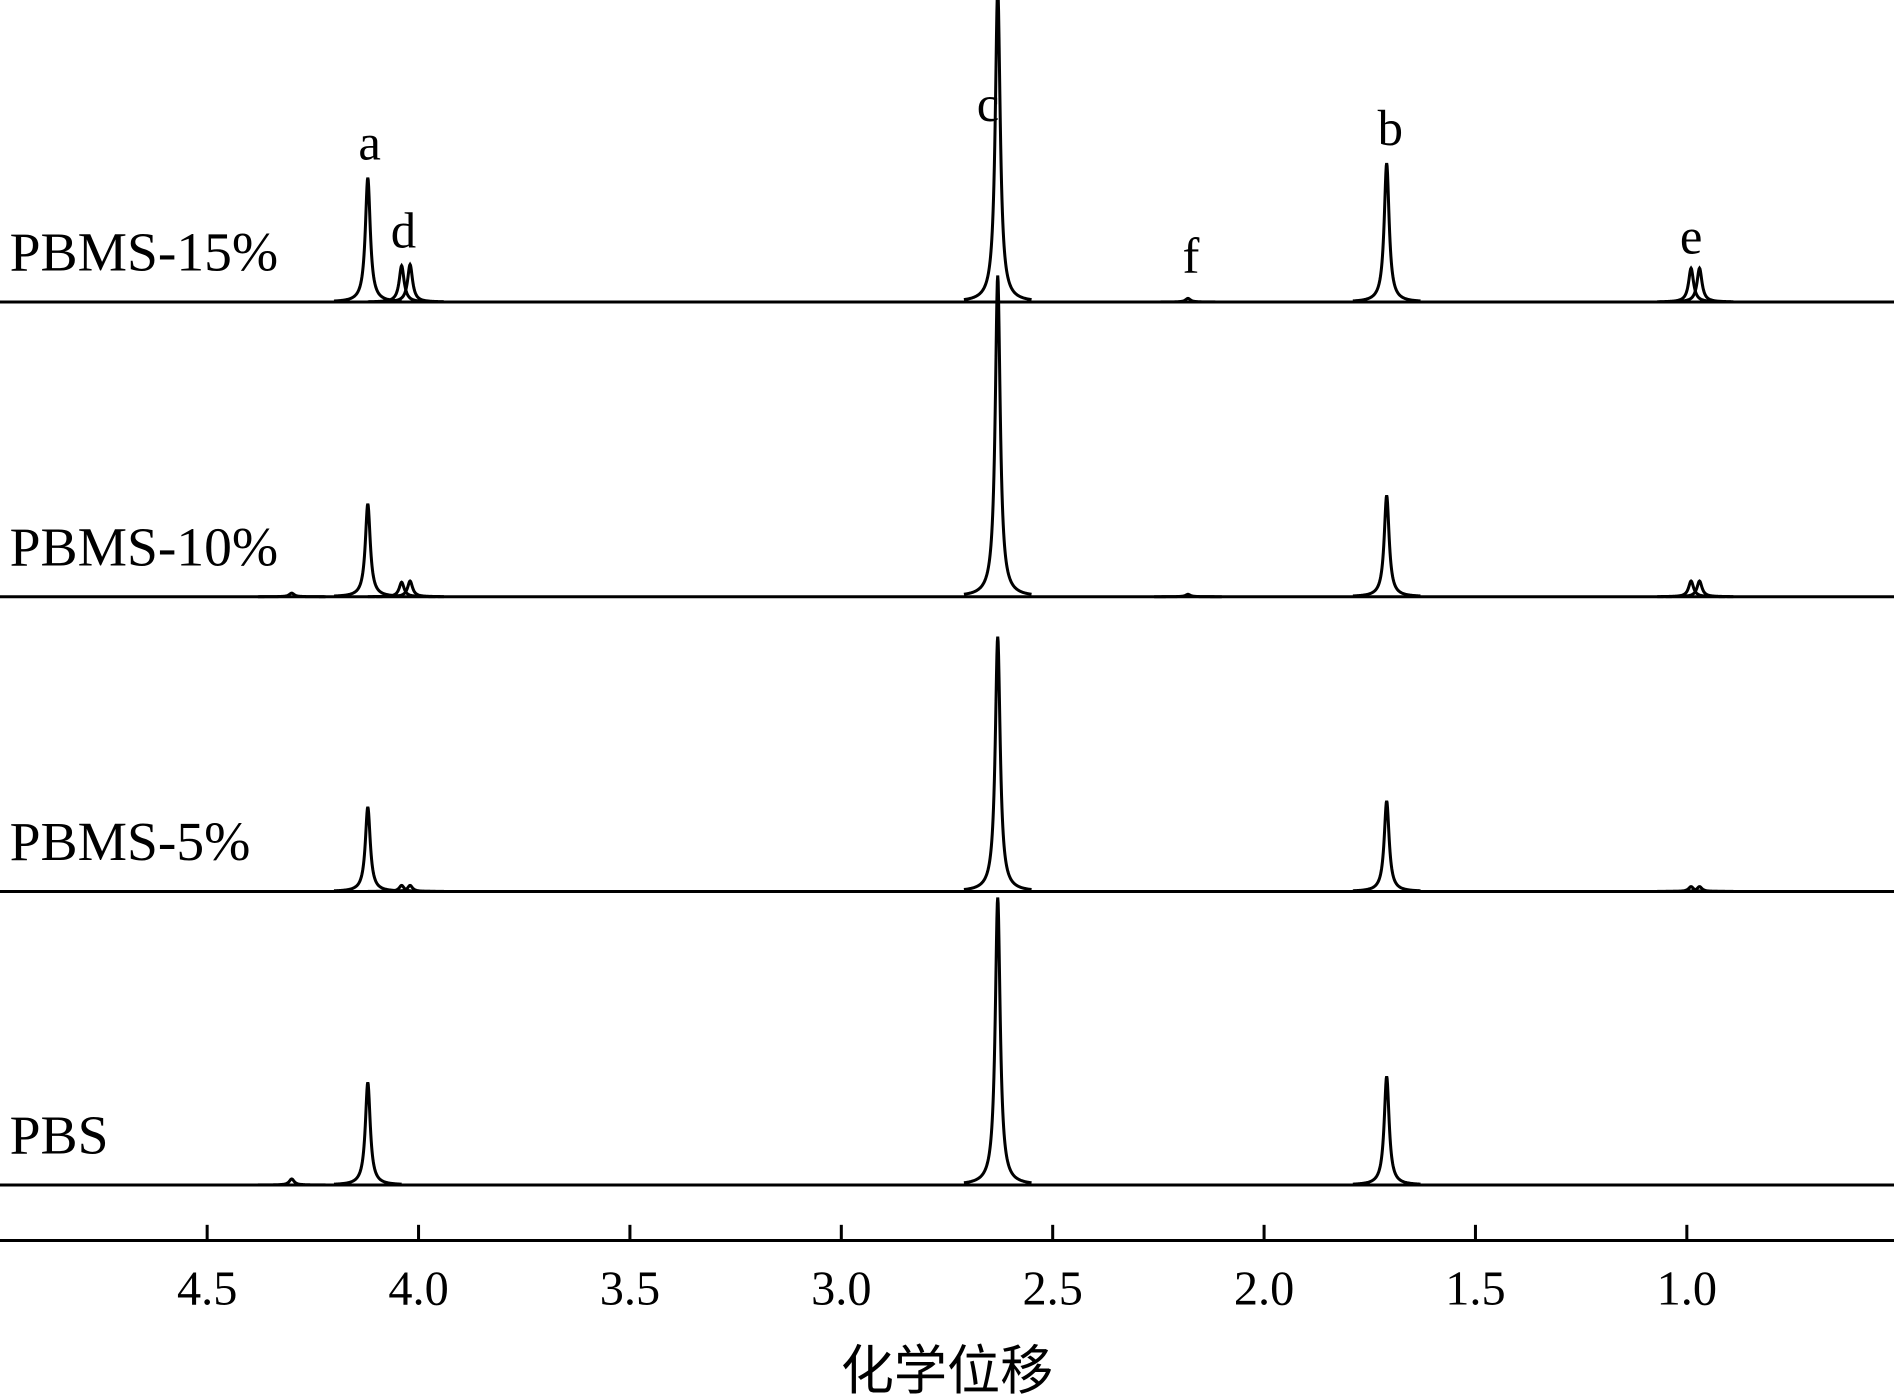  What do you see at coordinates (988, 104) in the screenshot?
I see `peak-annotation: c` at bounding box center [988, 104].